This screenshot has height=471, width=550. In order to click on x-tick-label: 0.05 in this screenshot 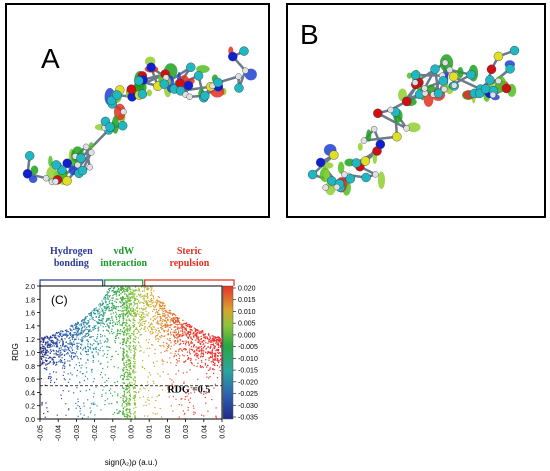, I will do `click(223, 432)`.